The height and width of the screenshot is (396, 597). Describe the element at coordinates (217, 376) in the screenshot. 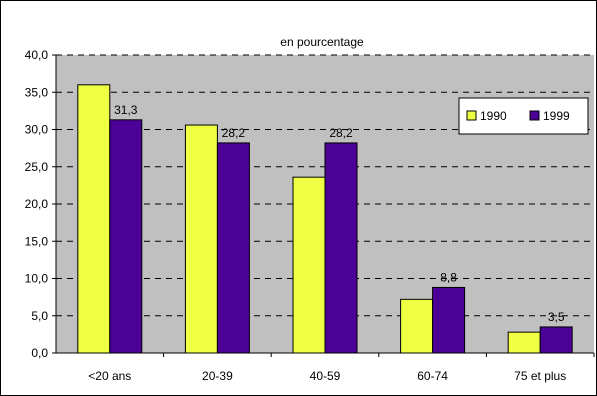

I see `x-tick-label: 20-39` at that location.